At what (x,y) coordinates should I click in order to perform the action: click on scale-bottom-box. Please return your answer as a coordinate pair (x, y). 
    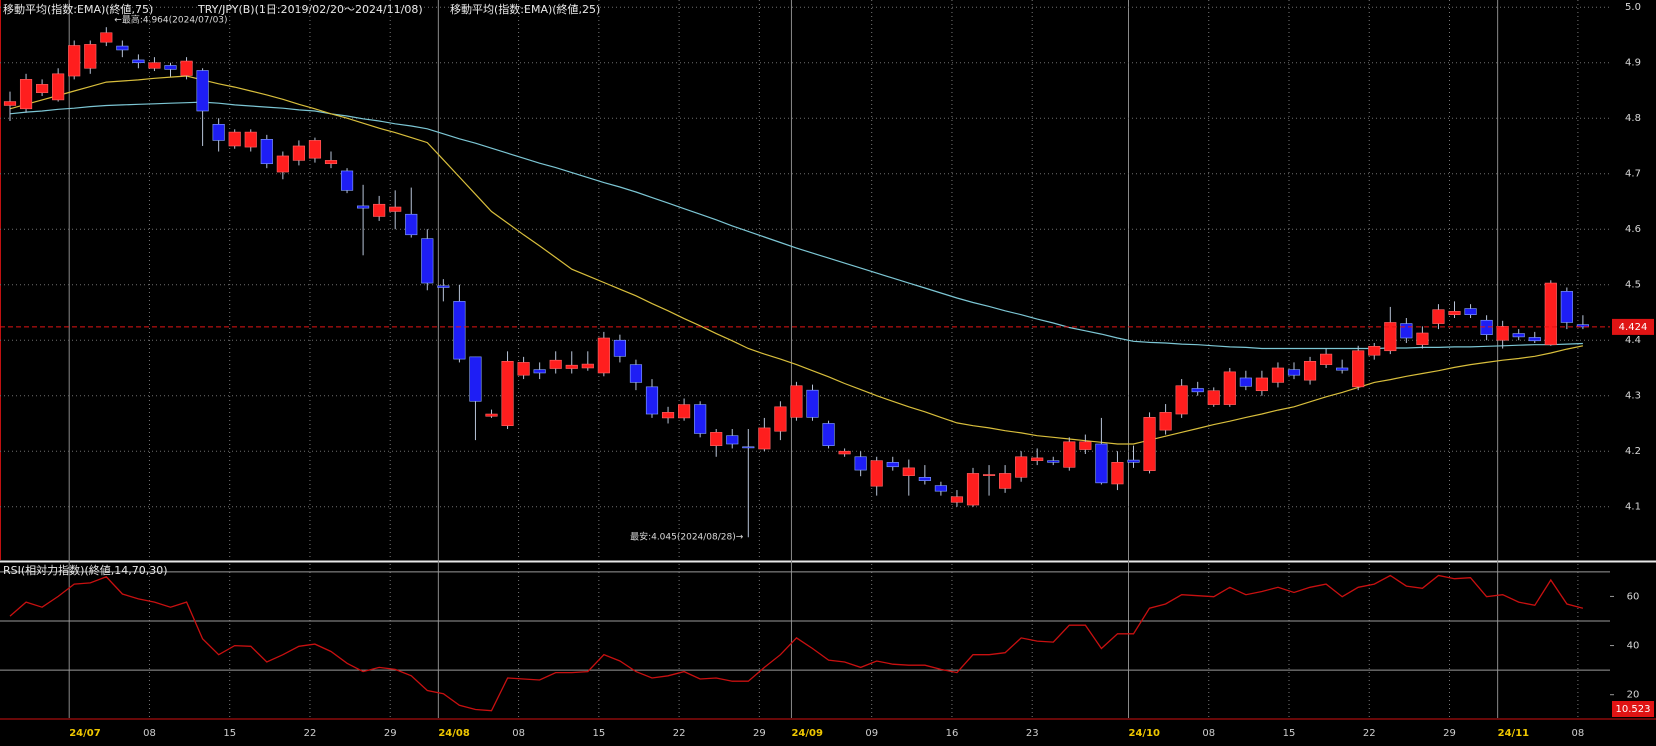
    Looking at the image, I should click on (1633, 709).